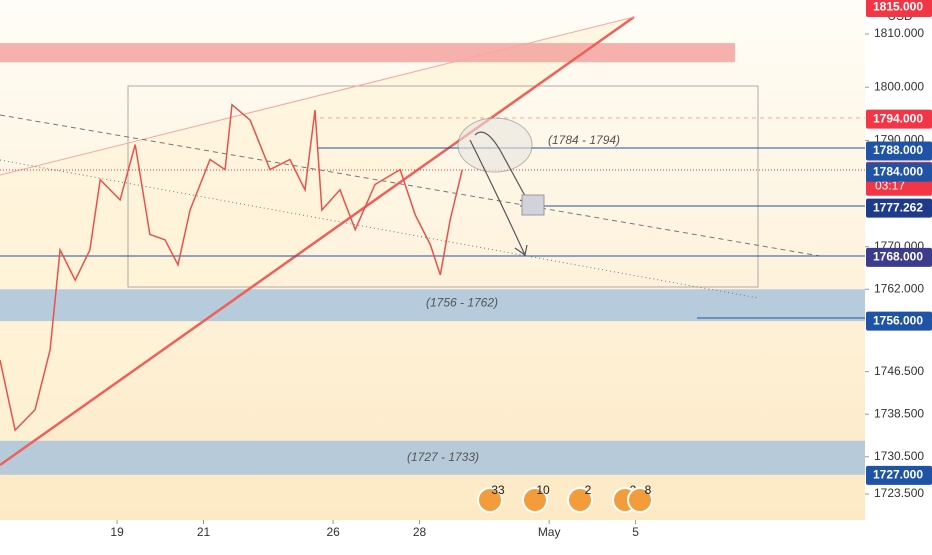 The height and width of the screenshot is (555, 932). What do you see at coordinates (899, 413) in the screenshot?
I see `y-tick-label: 1738.500` at bounding box center [899, 413].